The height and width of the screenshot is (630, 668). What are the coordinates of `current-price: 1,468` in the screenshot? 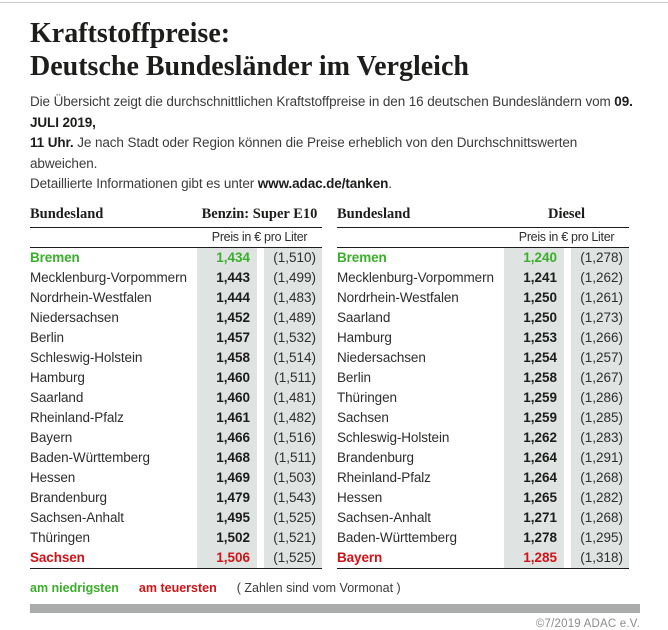 It's located at (227, 457).